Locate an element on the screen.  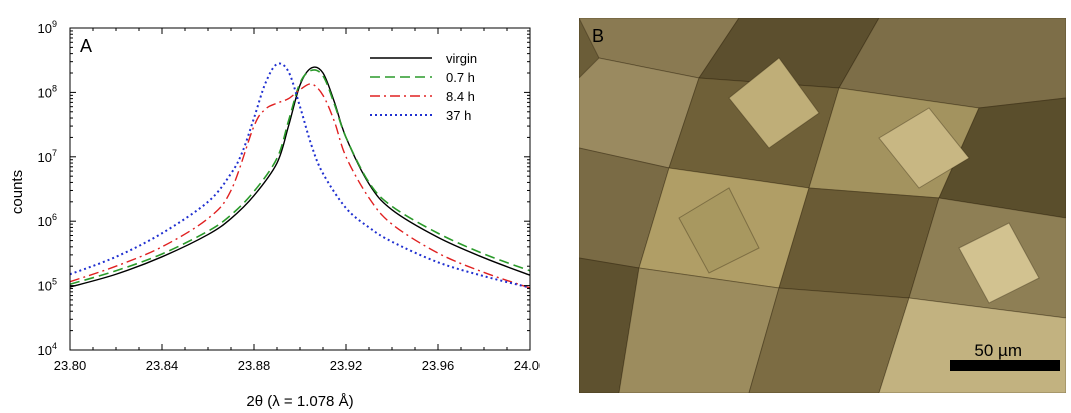
legend: virgin 0.7 h 8.4 h 37 h is located at coordinates (423, 87).